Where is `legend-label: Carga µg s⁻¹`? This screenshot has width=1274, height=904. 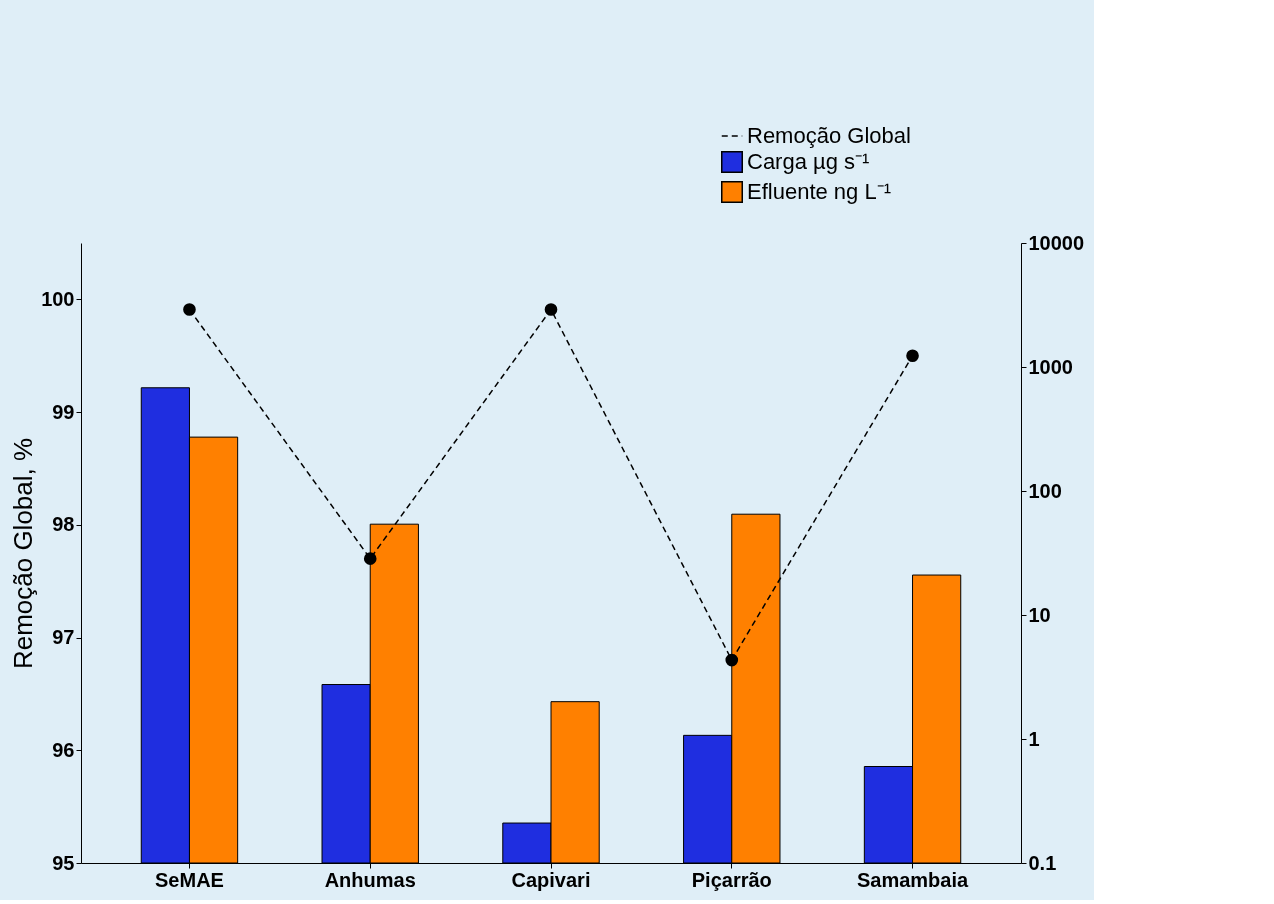
legend-label: Carga µg s⁻¹ is located at coordinates (808, 161).